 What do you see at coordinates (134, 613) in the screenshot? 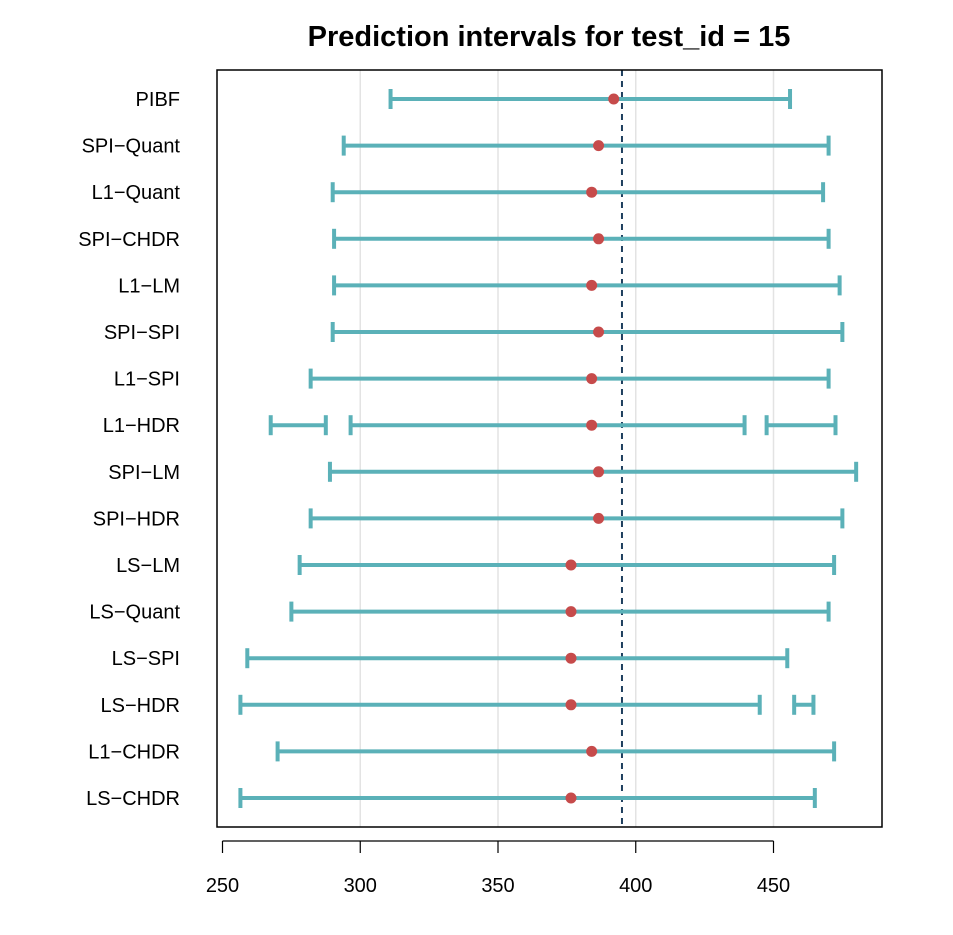
I see `category-label: LS−Quant` at bounding box center [134, 613].